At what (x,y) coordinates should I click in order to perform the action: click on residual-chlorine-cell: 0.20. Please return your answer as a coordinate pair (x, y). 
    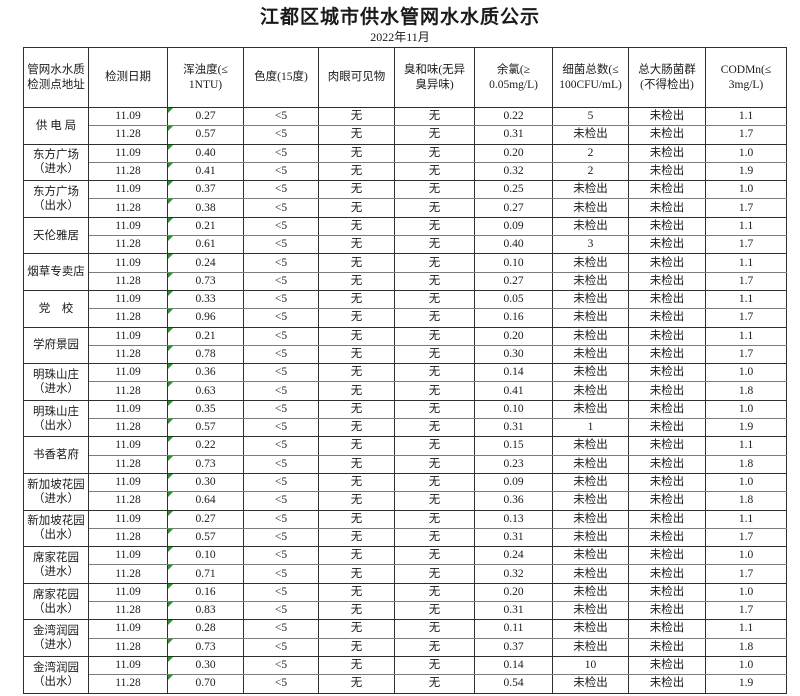
    Looking at the image, I should click on (513, 153).